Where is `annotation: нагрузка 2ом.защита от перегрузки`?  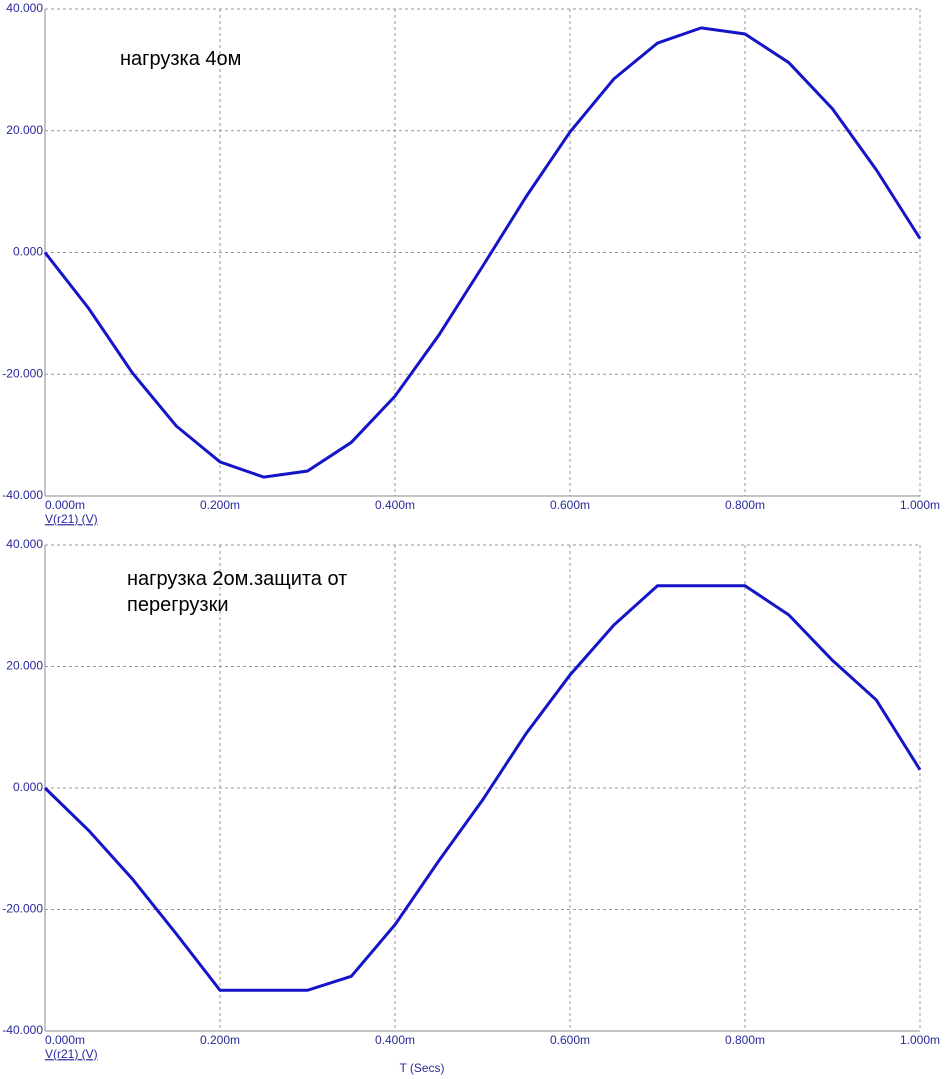
annotation: нагрузка 2ом.защита от перегрузки is located at coordinates (237, 592).